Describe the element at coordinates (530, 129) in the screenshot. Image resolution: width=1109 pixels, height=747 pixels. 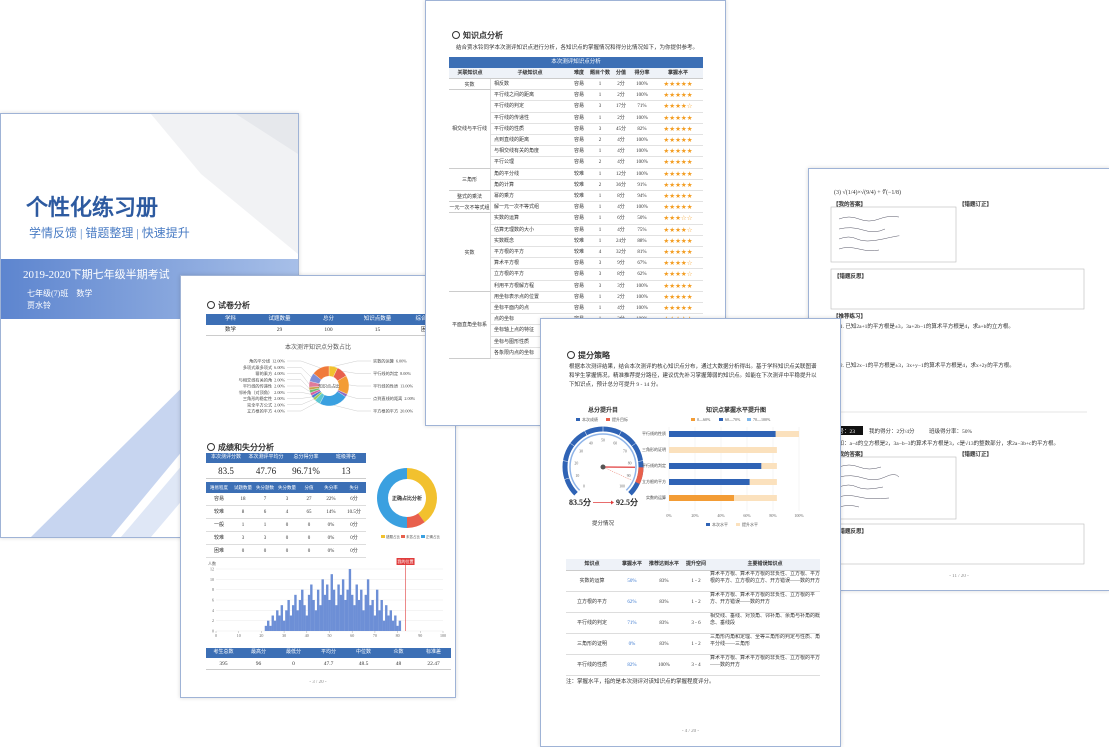
I see `table-cell: 平行线的性质` at that location.